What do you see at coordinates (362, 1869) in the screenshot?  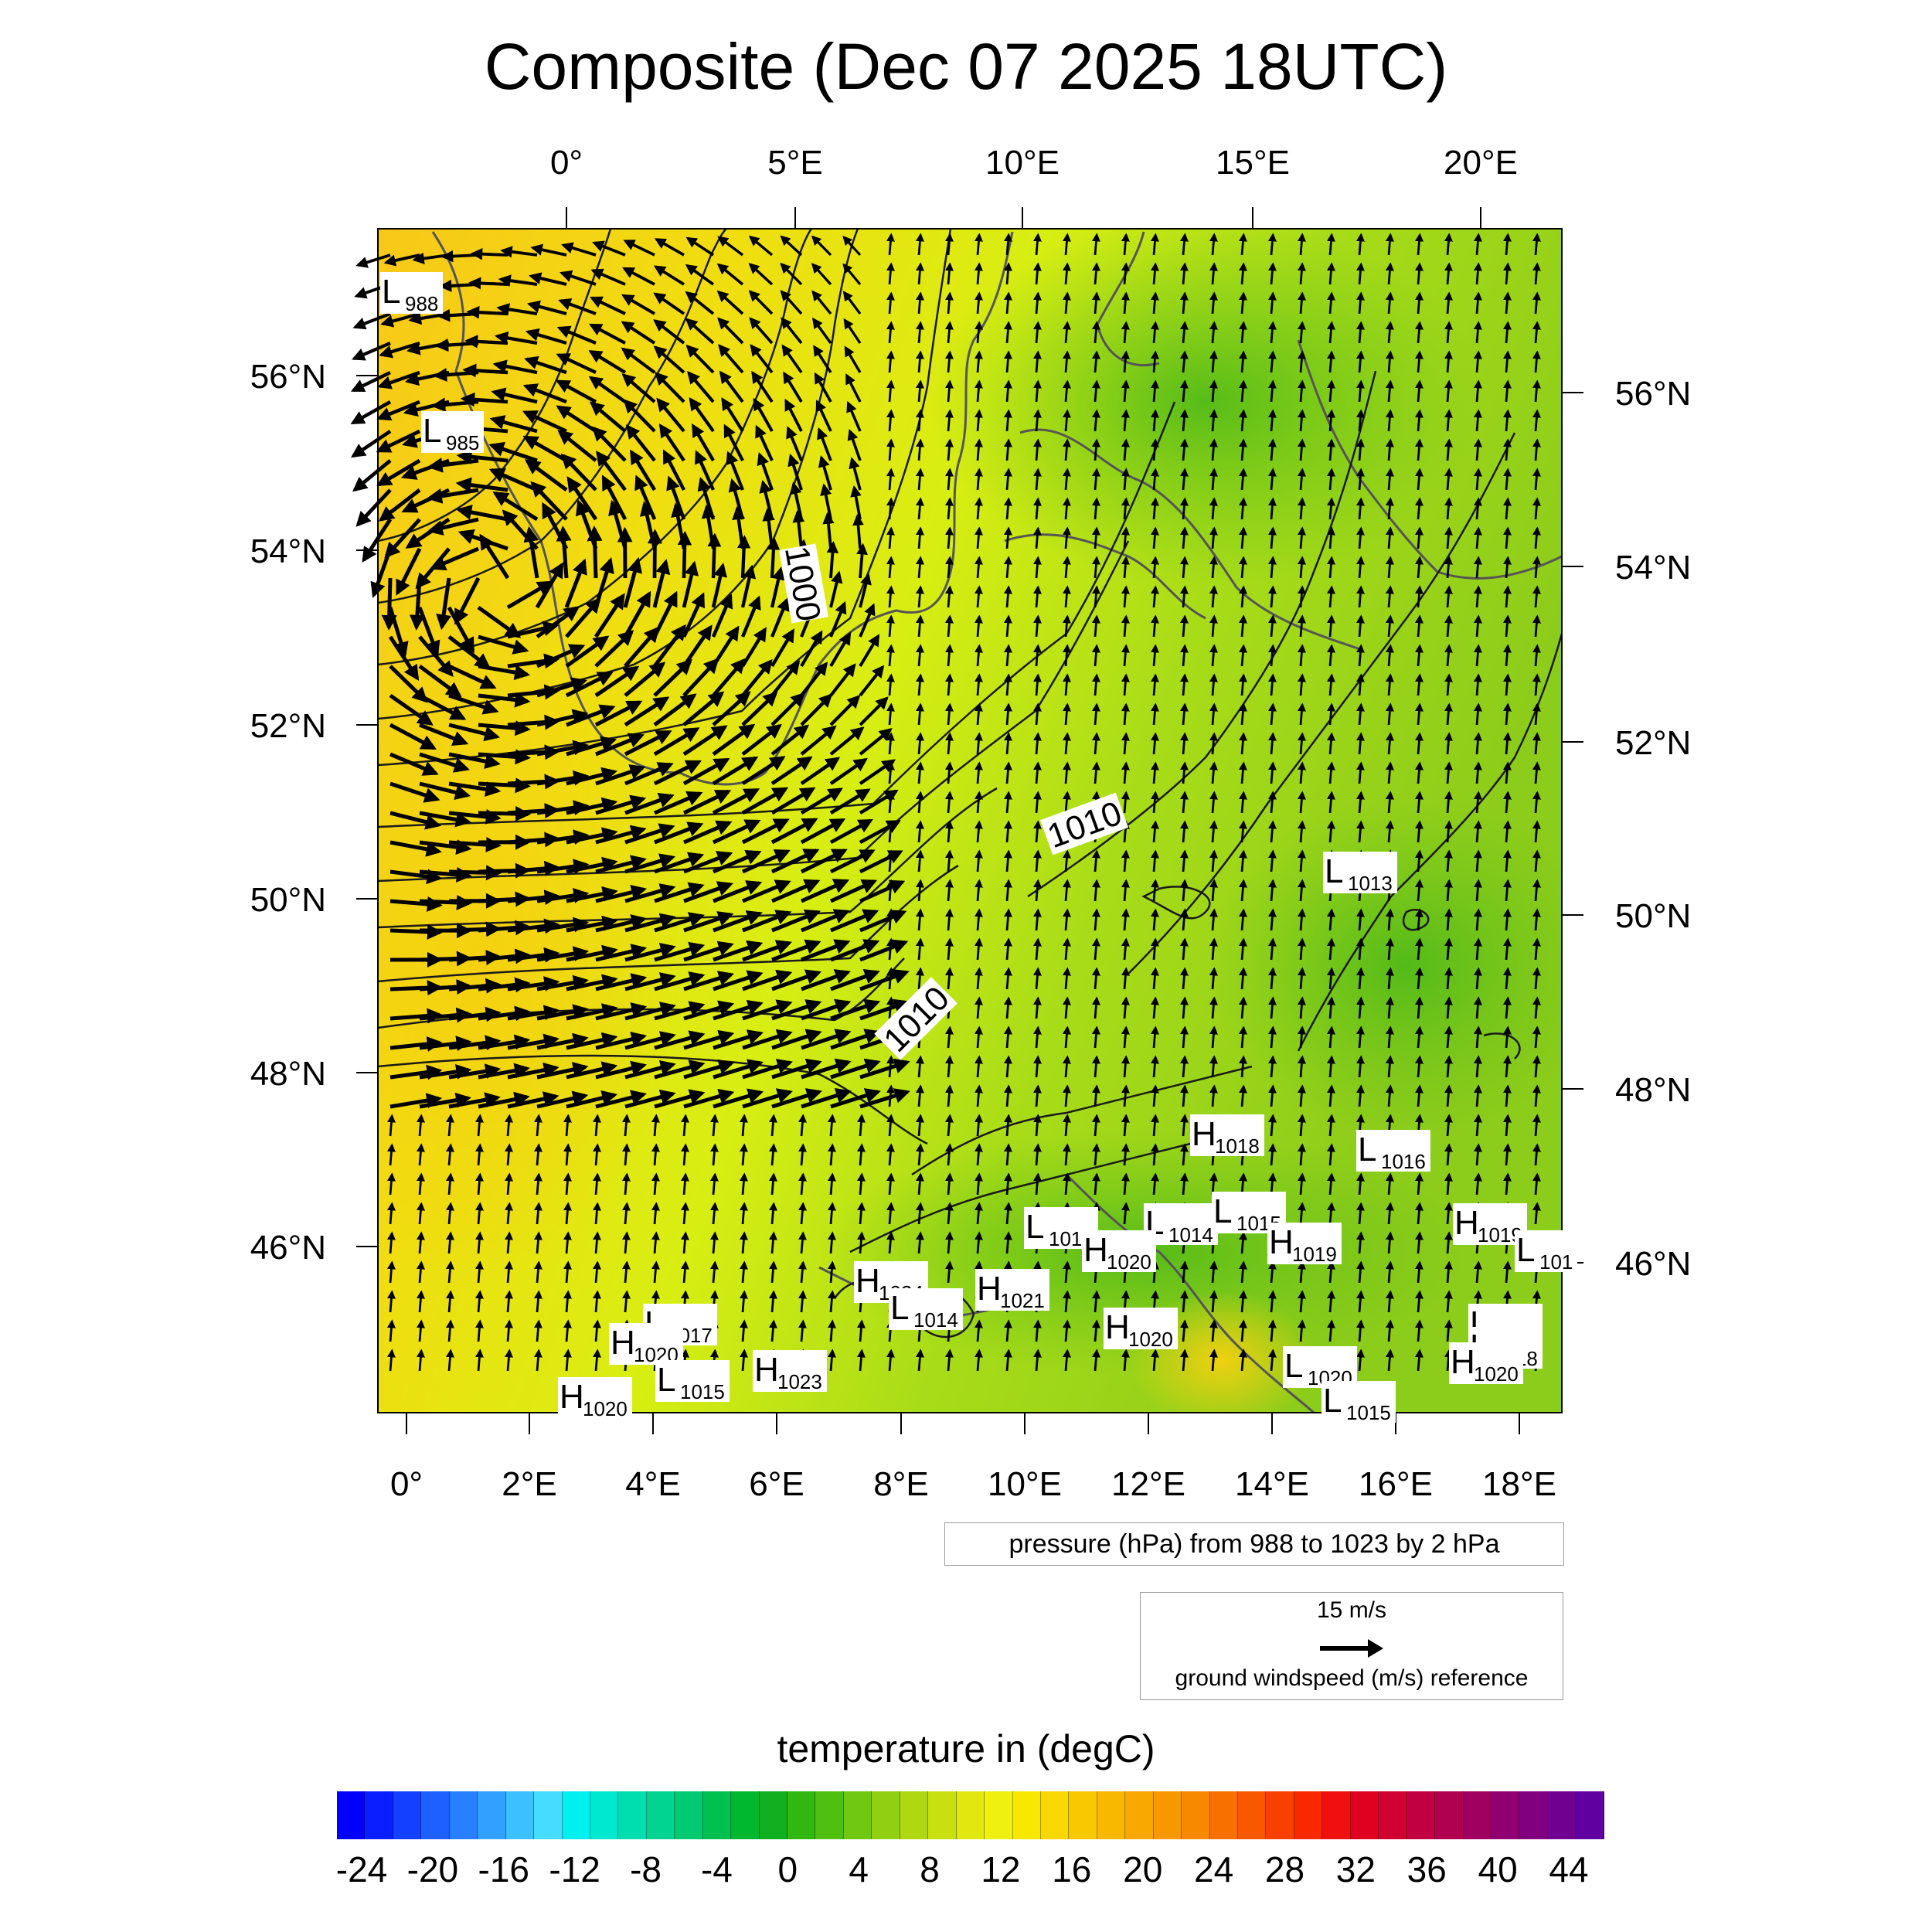 I see `colorbar-tick-label: -24` at bounding box center [362, 1869].